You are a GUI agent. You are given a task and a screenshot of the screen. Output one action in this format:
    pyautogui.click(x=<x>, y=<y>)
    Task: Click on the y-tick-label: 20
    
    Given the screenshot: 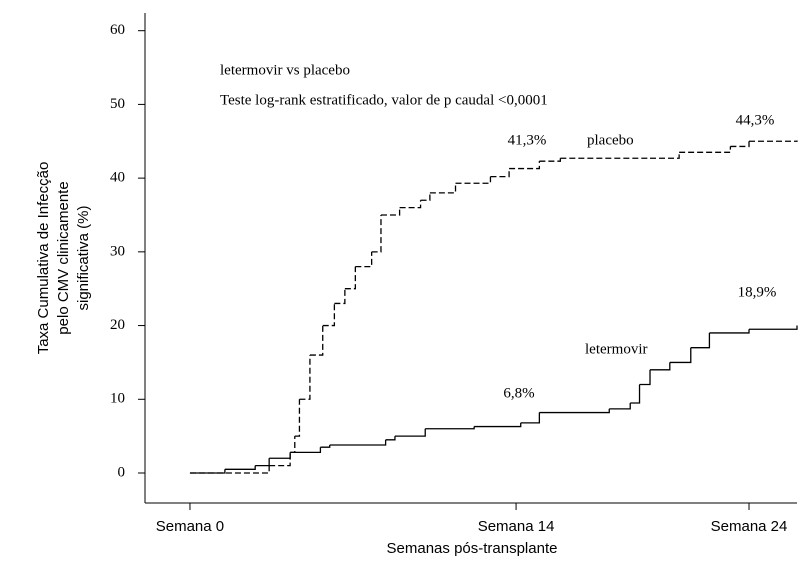 What is the action you would take?
    pyautogui.click(x=117, y=325)
    